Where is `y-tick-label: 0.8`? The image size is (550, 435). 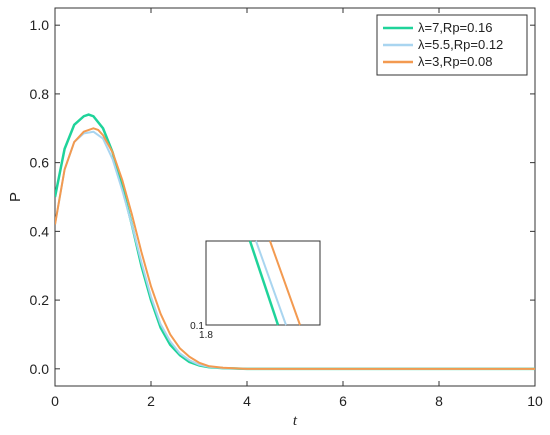
y-tick-label: 0.8 is located at coordinates (40, 94).